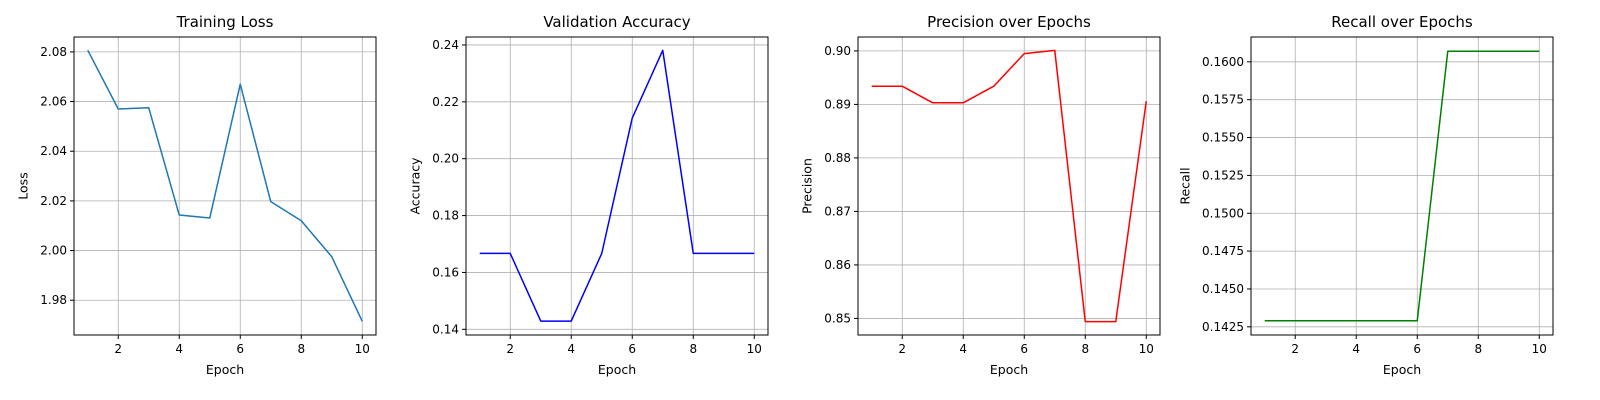  I want to click on y-tick-label: 2.00, so click(53, 251).